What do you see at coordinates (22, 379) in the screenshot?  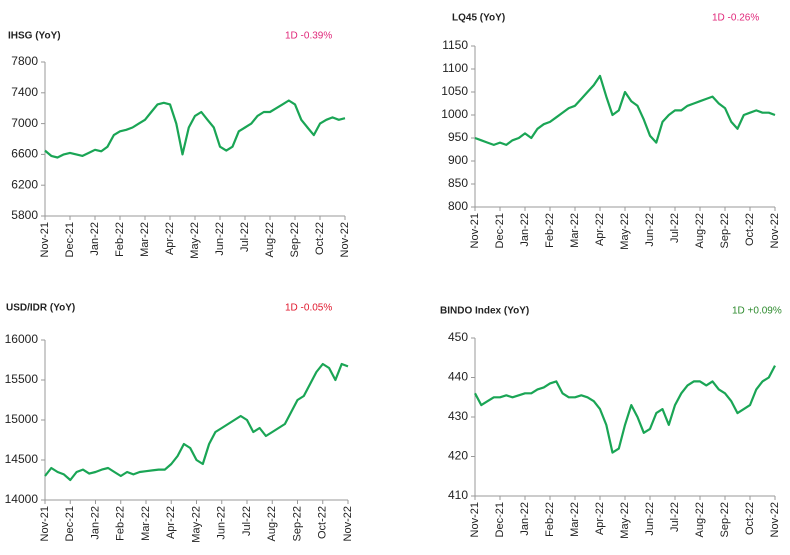 I see `y-tick-label: 15500` at bounding box center [22, 379].